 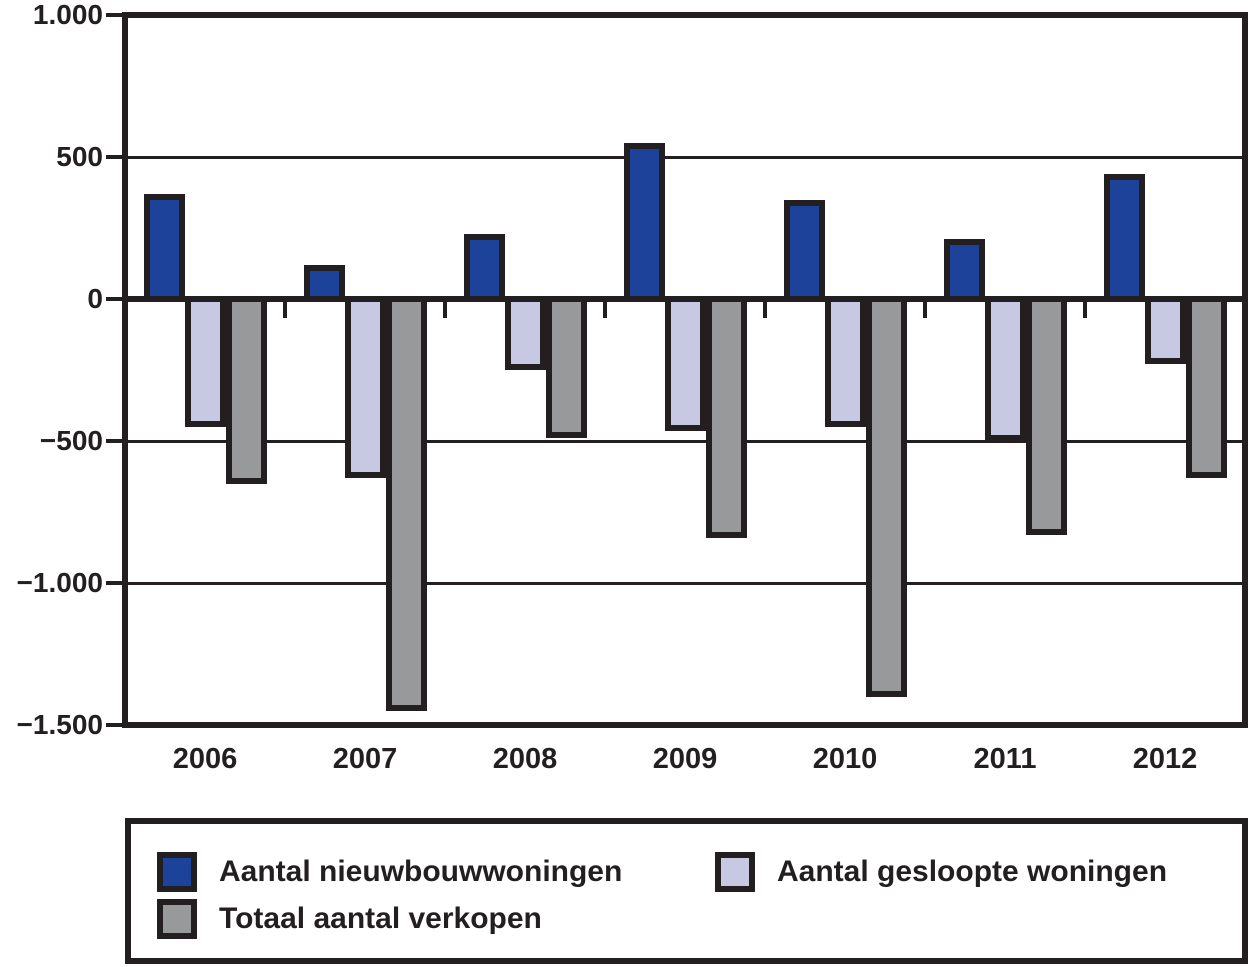 What do you see at coordinates (421, 871) in the screenshot?
I see `legend-label-nieuwbouwwoningen: Aantal nieuwbouwwoningen` at bounding box center [421, 871].